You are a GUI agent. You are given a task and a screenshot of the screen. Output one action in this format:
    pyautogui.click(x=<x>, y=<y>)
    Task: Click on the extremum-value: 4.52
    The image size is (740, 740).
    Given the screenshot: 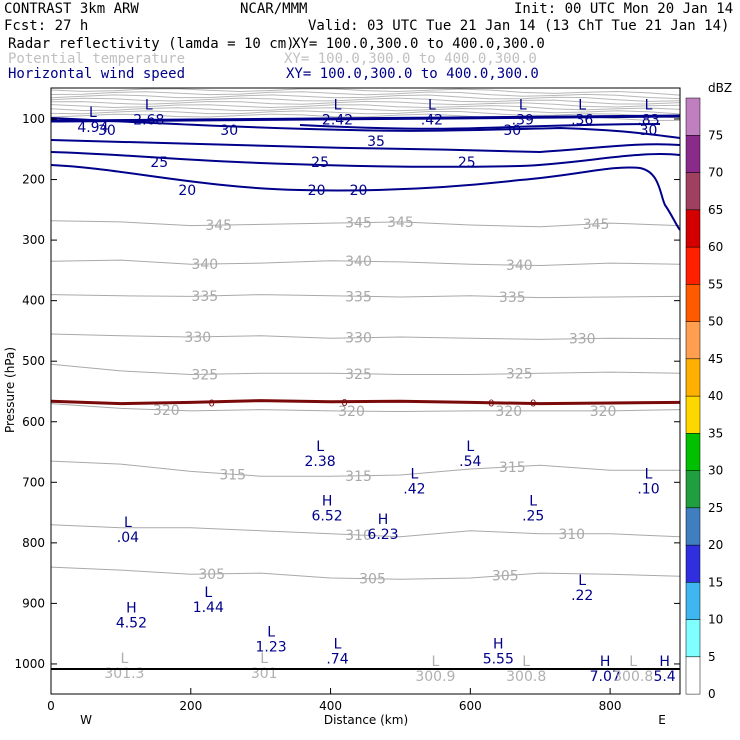 What is the action you would take?
    pyautogui.click(x=131, y=623)
    